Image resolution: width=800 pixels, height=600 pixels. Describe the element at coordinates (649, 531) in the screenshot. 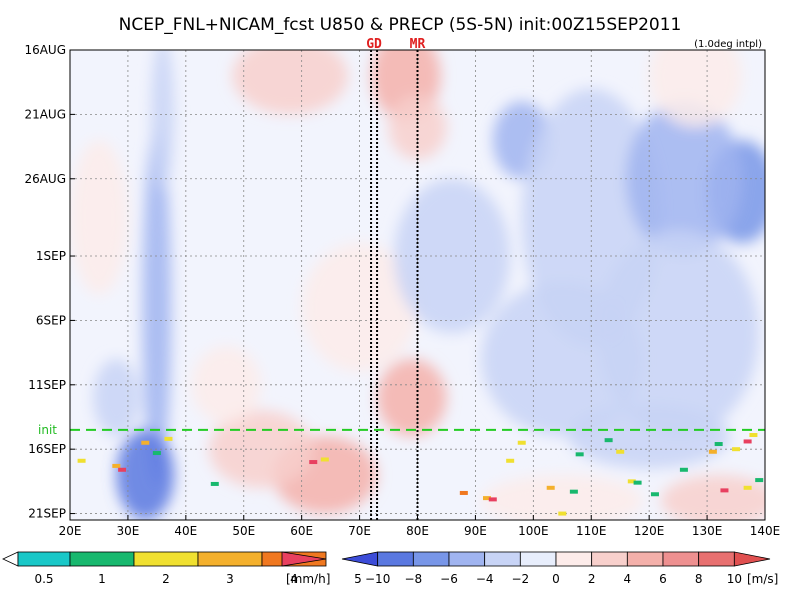

I see `x-tick-label-10: 120E` at that location.